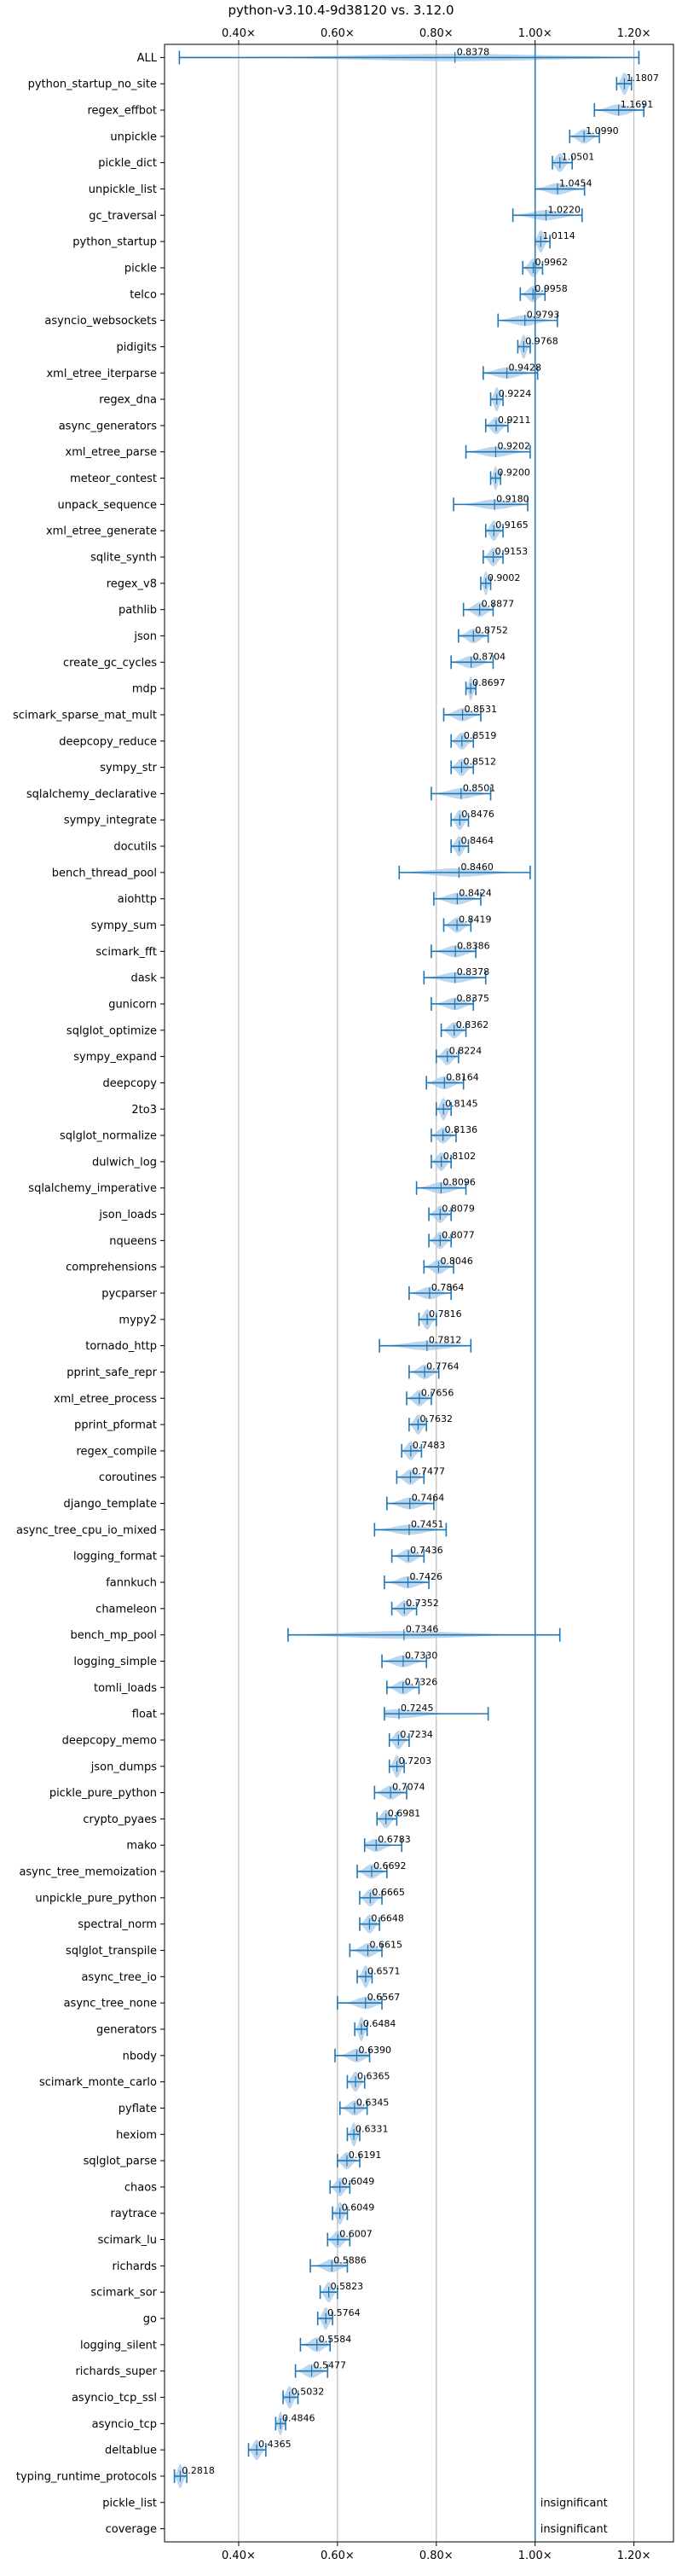  What do you see at coordinates (133, 2214) in the screenshot?
I see `y-tick-label: raytrace` at bounding box center [133, 2214].